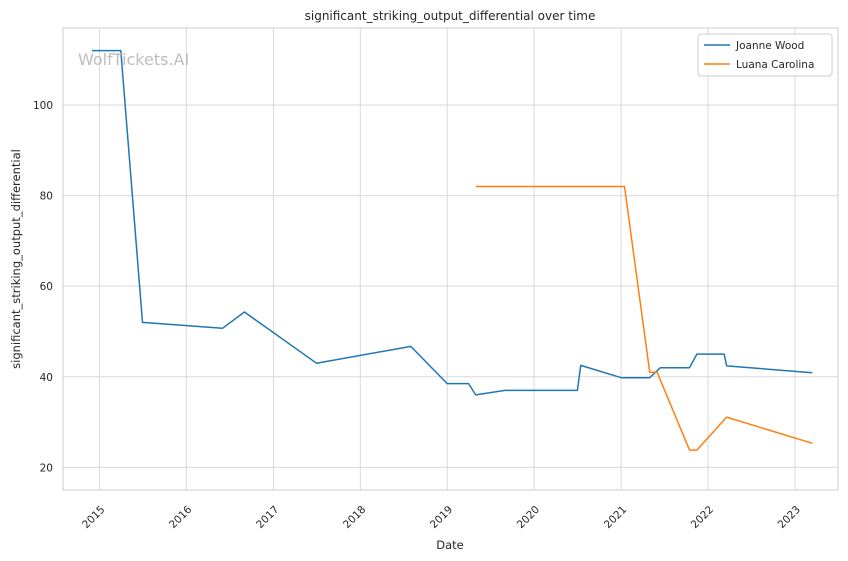 The height and width of the screenshot is (561, 848). Describe the element at coordinates (181, 517) in the screenshot. I see `x-tick-label: 2016` at that location.